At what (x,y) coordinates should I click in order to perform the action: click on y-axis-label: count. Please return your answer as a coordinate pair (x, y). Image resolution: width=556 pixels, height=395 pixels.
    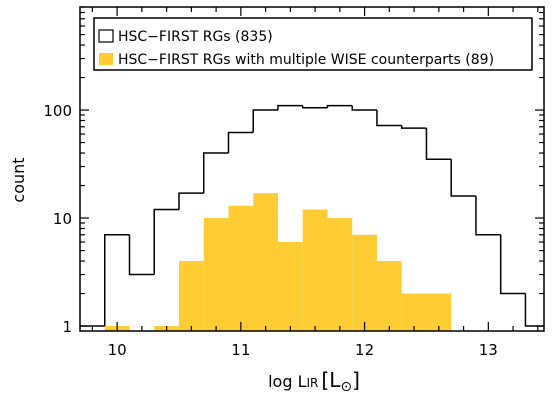
    Looking at the image, I should click on (18, 179).